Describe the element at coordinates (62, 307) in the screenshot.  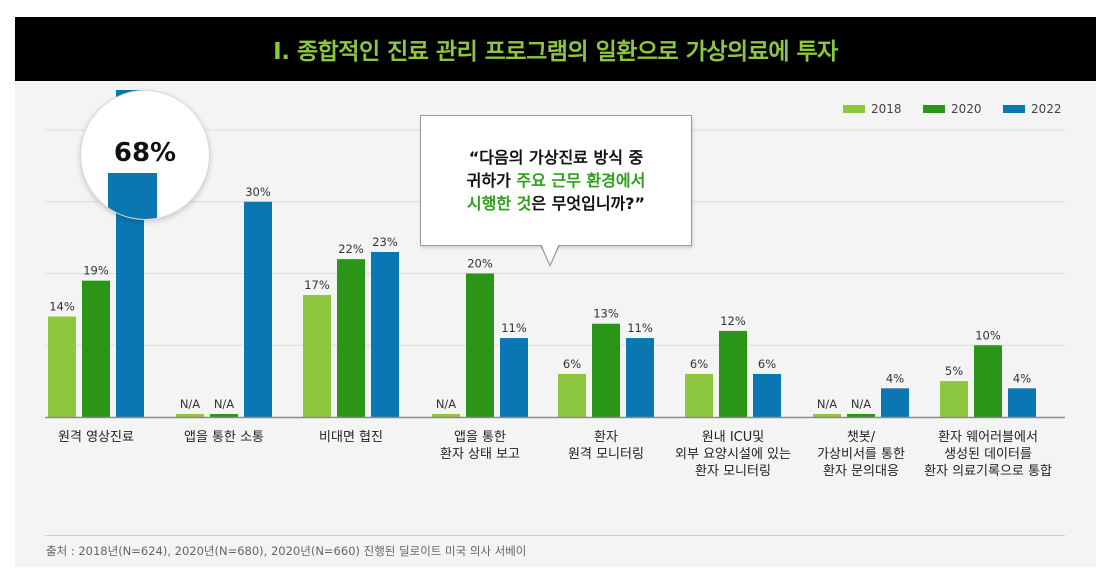
I see `data-label: 14%` at that location.